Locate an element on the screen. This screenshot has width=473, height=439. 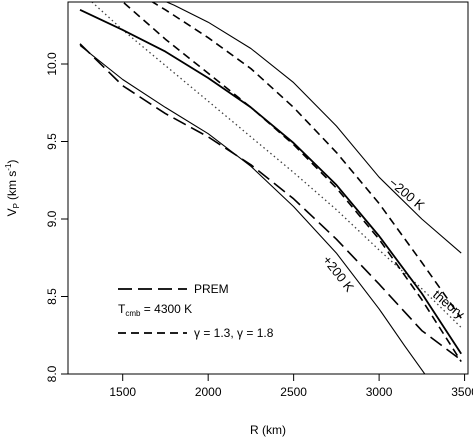
x-axis-ticks: 1500 2000 2500 3000 3500 is located at coordinates (291, 386).